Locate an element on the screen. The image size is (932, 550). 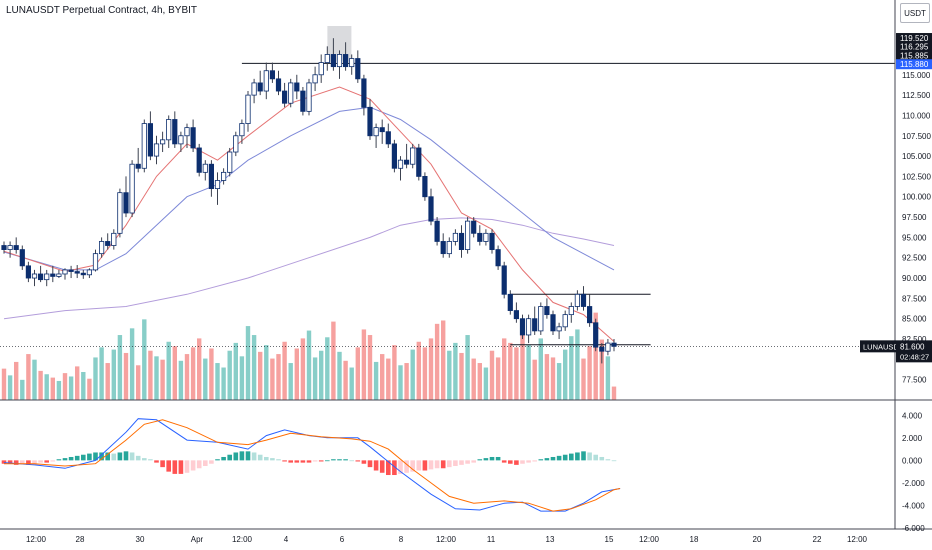
time-tick-label: 28 is located at coordinates (80, 539).